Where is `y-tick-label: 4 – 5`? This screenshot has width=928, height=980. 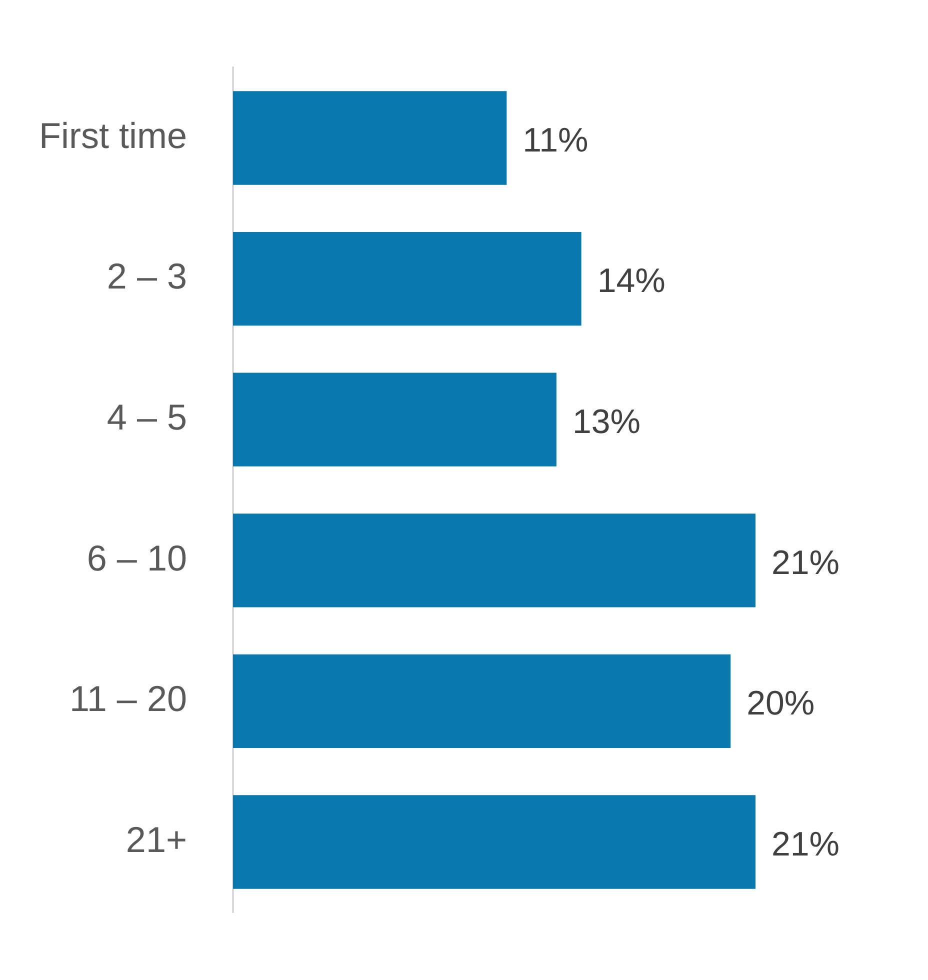
y-tick-label: 4 – 5 is located at coordinates (146, 417).